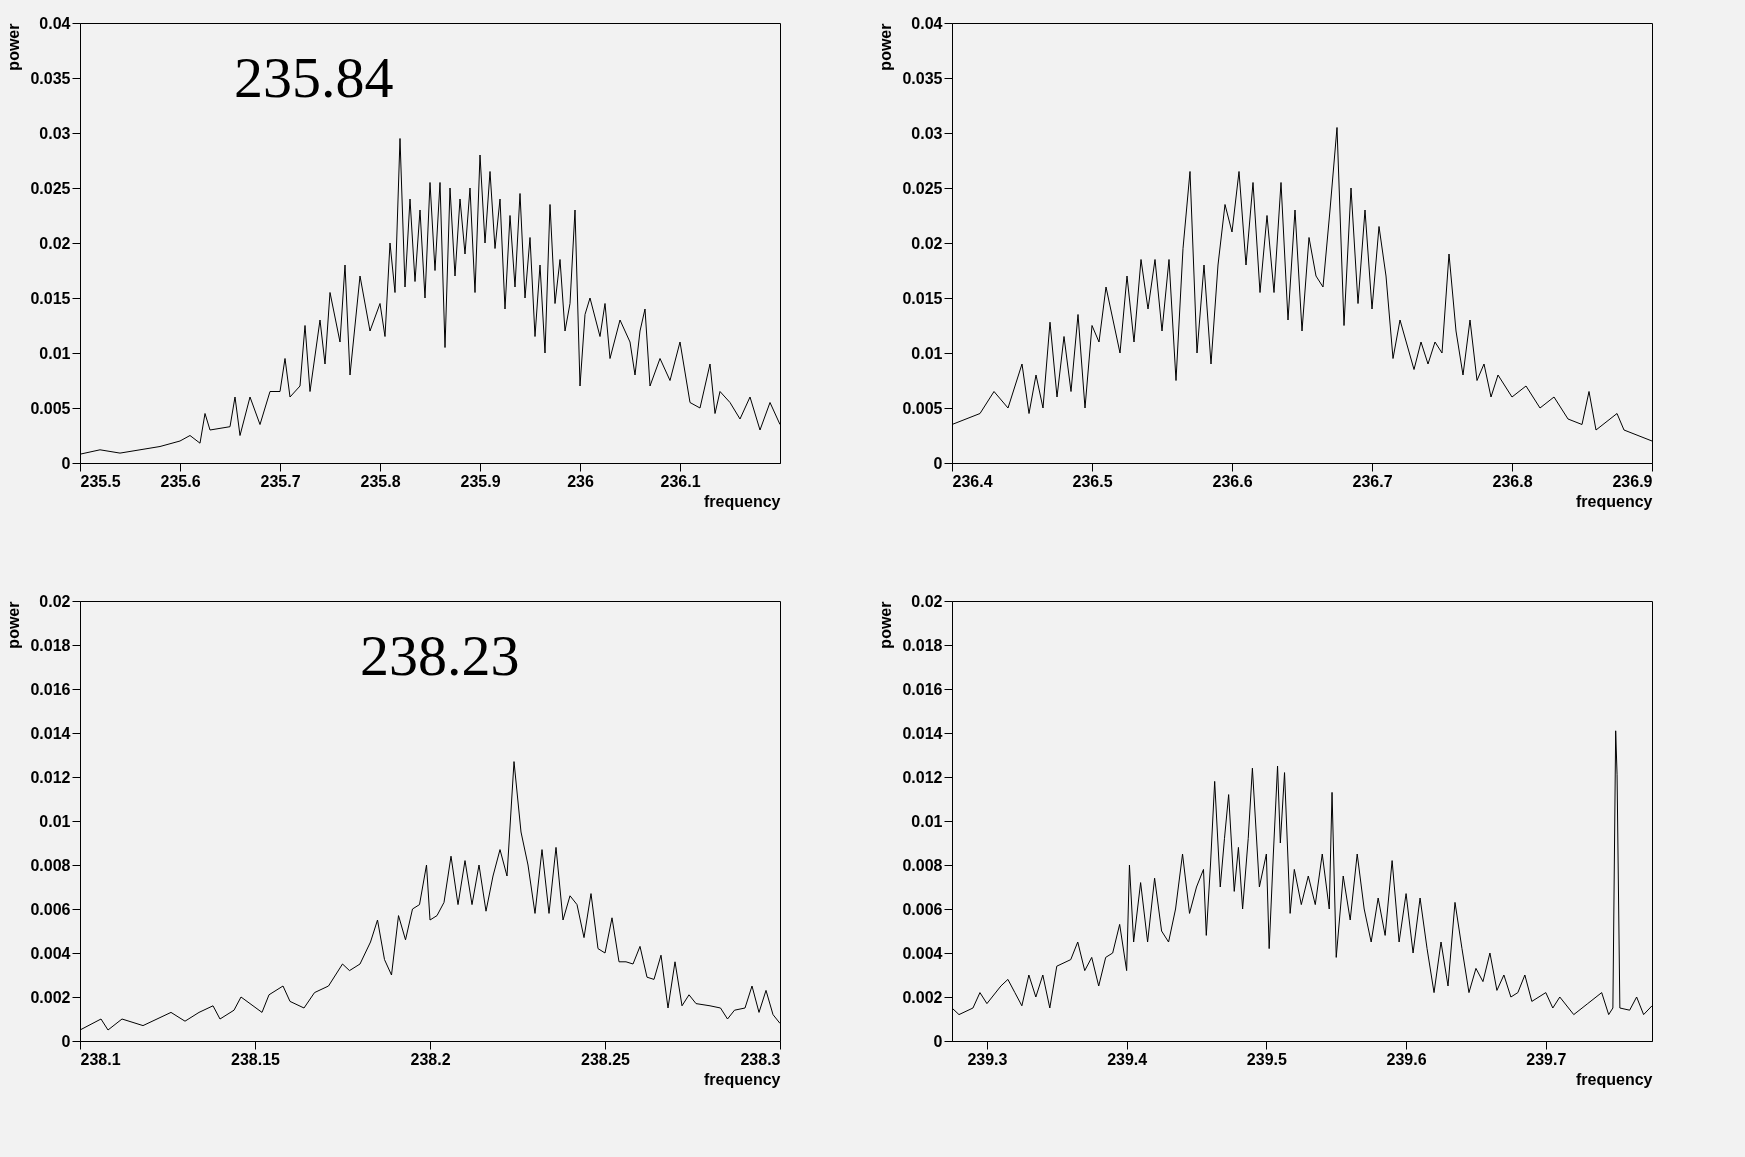  I want to click on x-tick-label: 236, so click(580, 481).